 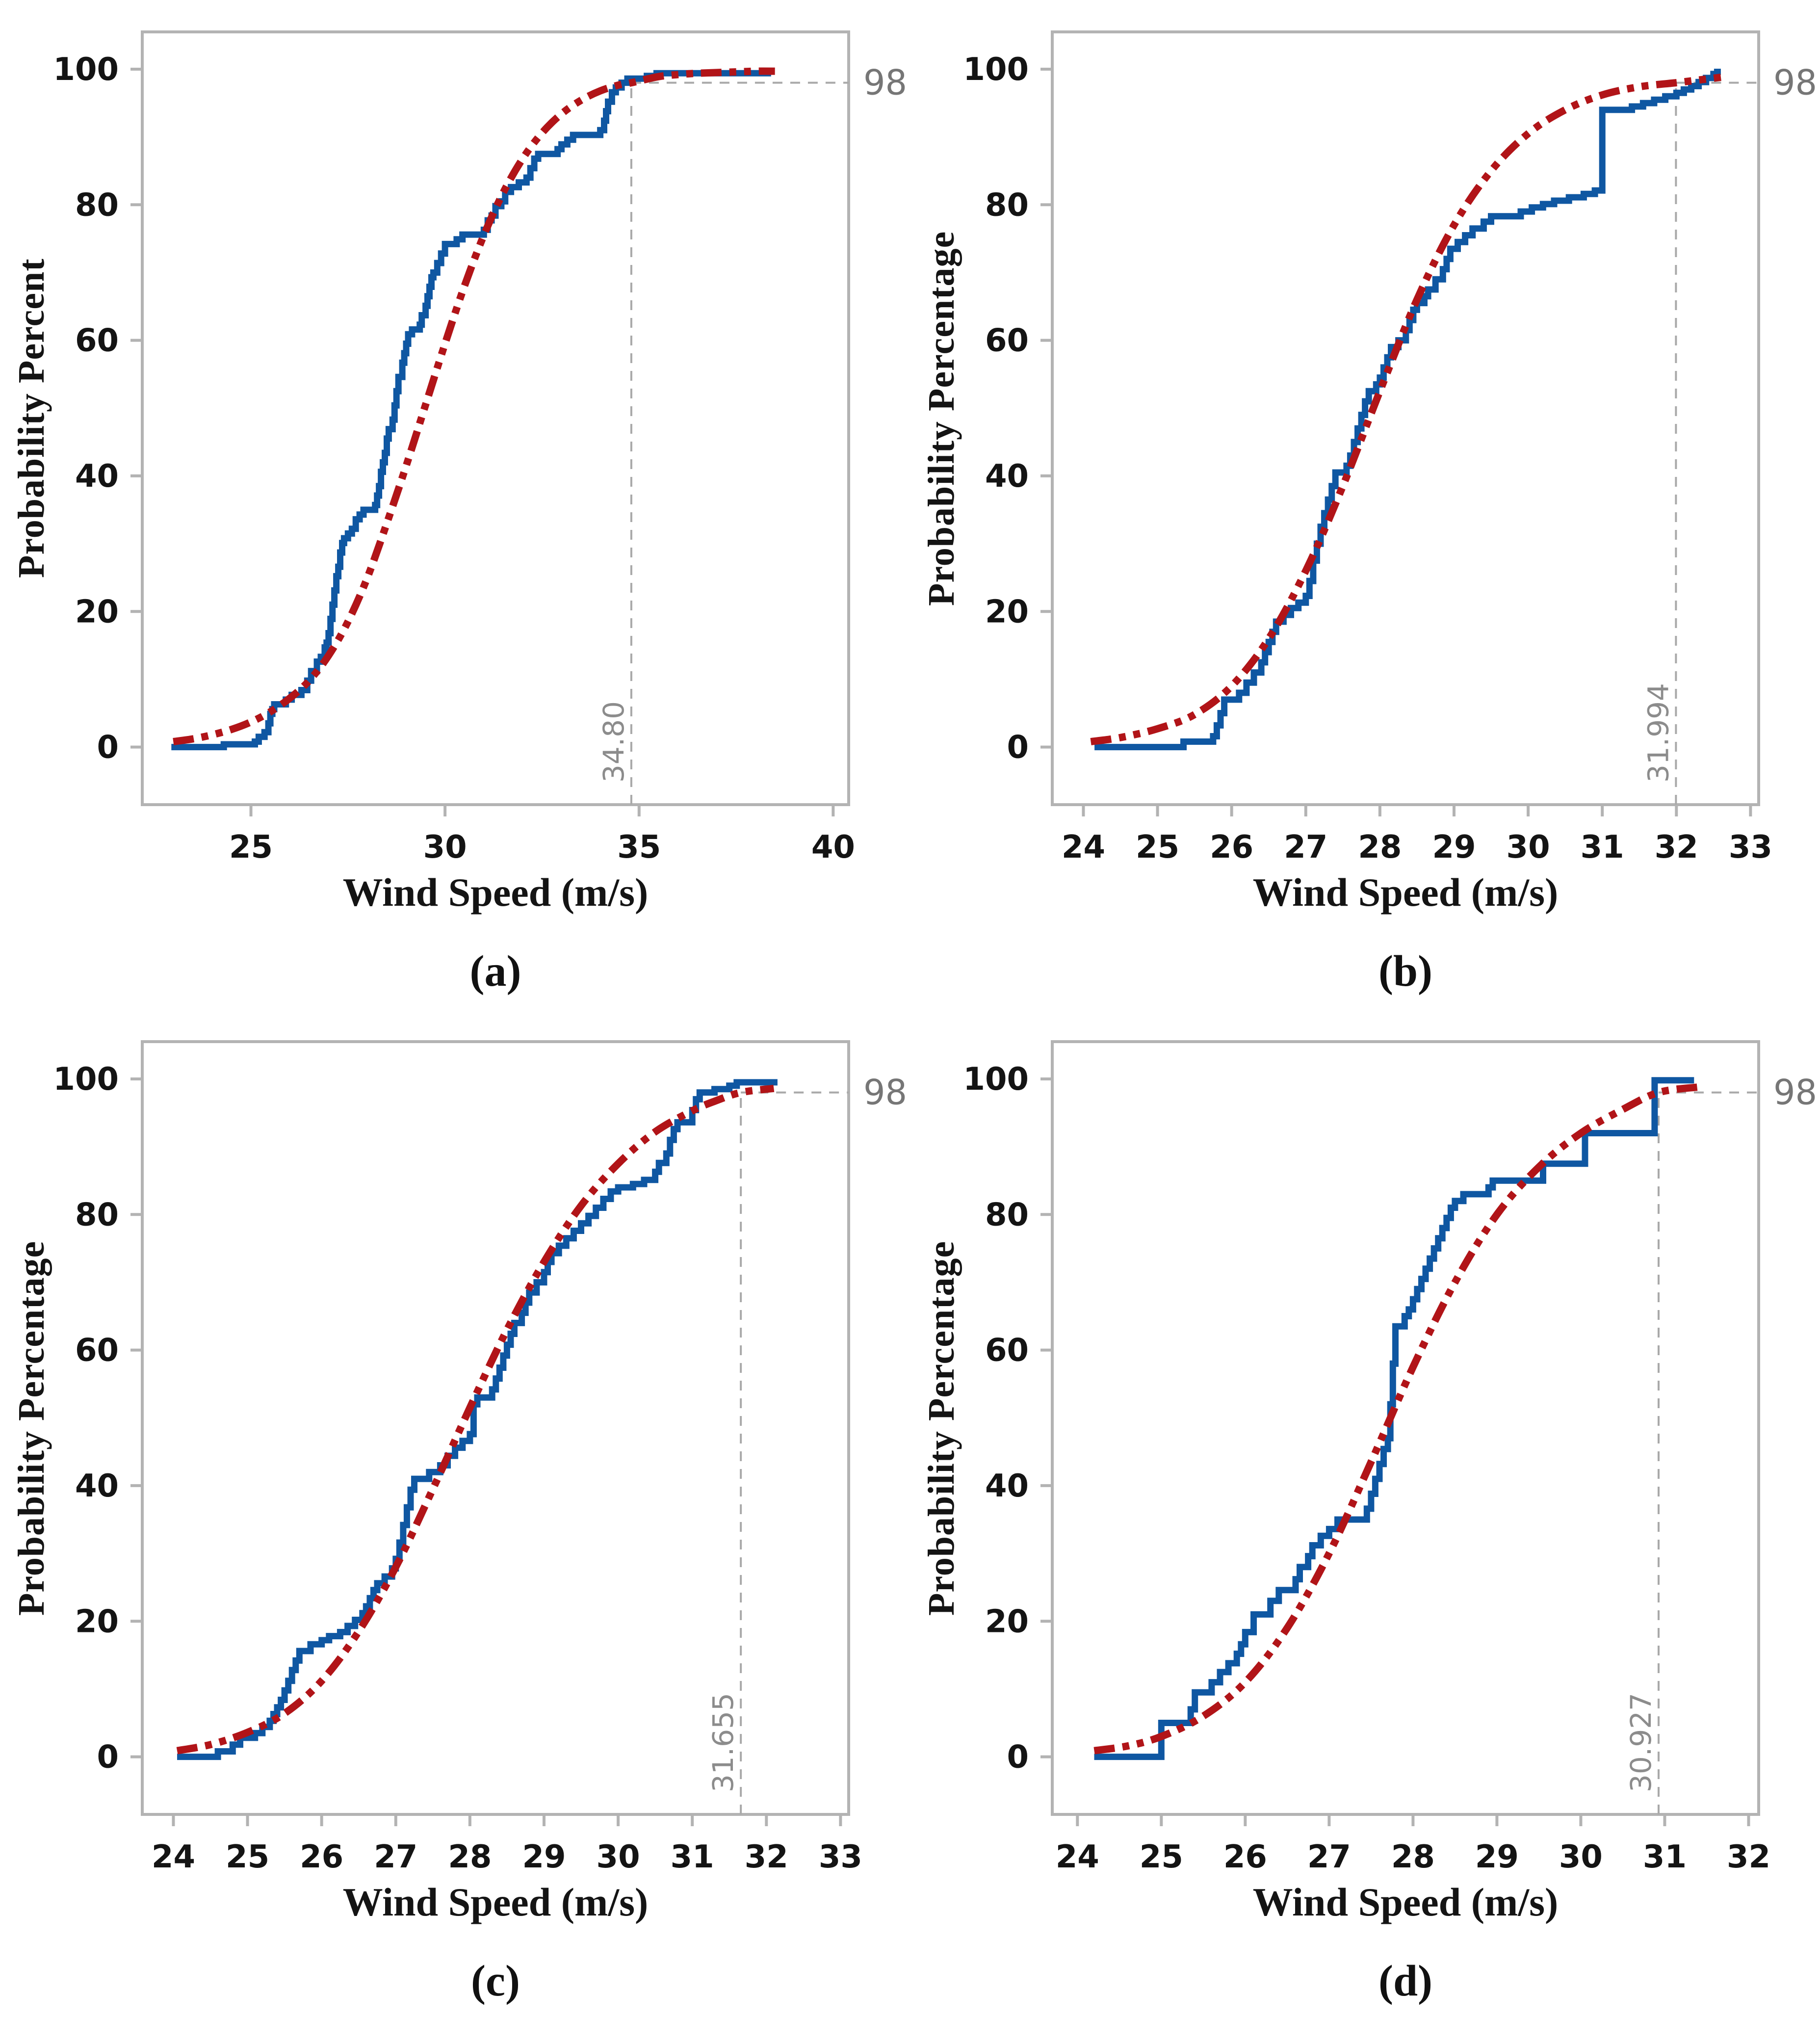 I want to click on panel-caption-a: (a), so click(x=495, y=971).